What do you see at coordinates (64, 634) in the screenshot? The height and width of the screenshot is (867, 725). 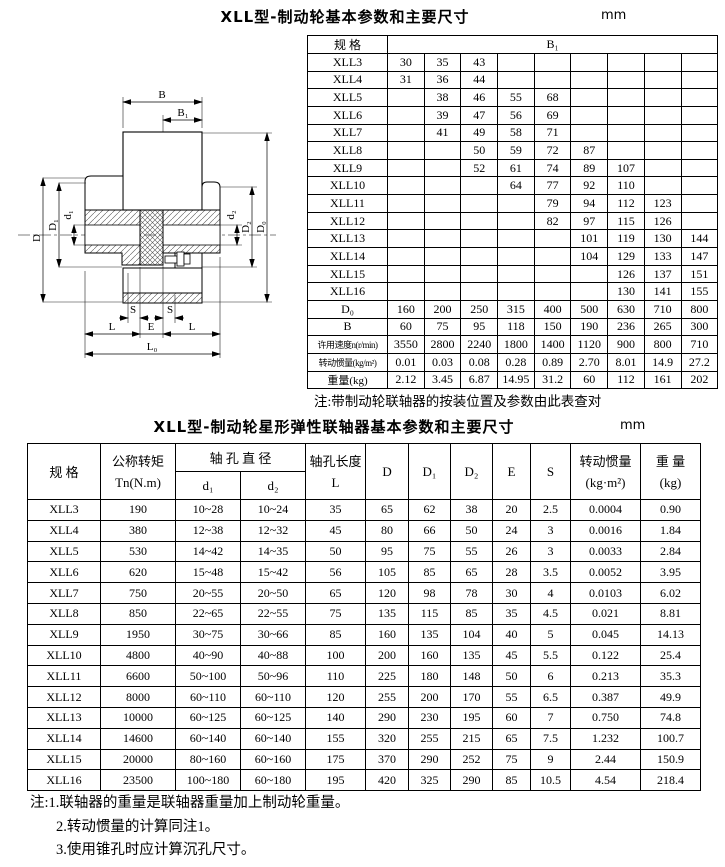 I see `row-label: XLL9` at bounding box center [64, 634].